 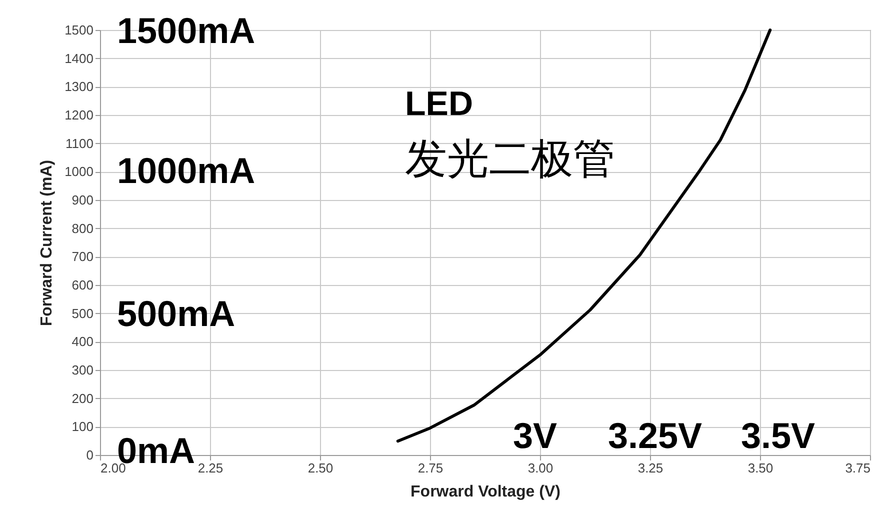 What do you see at coordinates (186, 30) in the screenshot?
I see `annotation: 1500mA` at bounding box center [186, 30].